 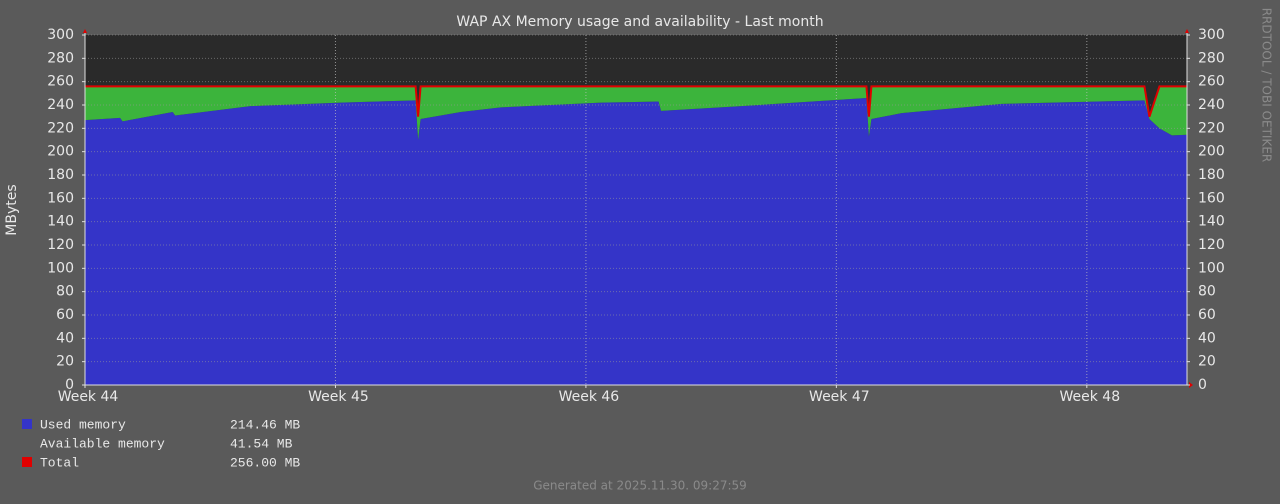 I want to click on y2-tick-label: 280, so click(x=1211, y=58).